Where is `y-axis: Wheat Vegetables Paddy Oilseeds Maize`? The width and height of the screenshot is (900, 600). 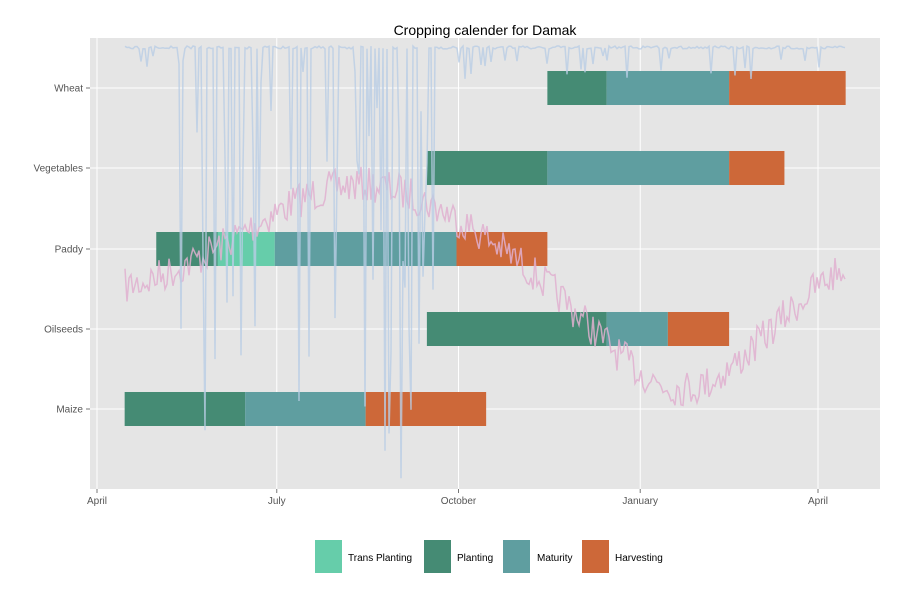 y-axis: Wheat Vegetables Paddy Oilseeds Maize is located at coordinates (62, 250).